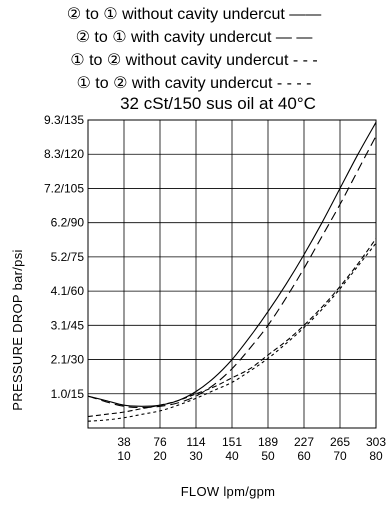 The image size is (388, 506). I want to click on x-tick-label-gpm: 80, so click(376, 456).